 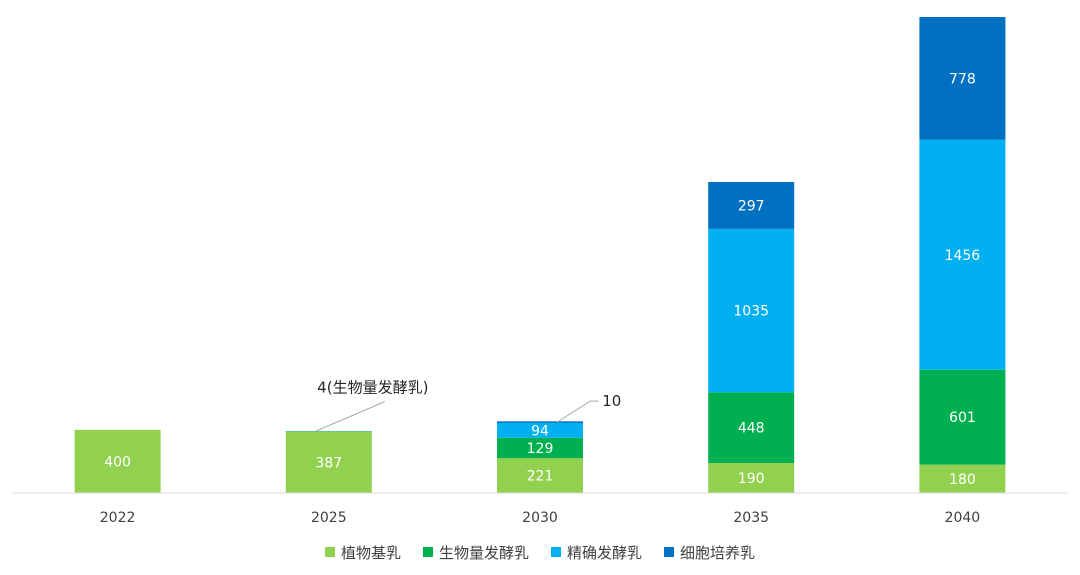 What do you see at coordinates (118, 518) in the screenshot?
I see `x-tick-label: 2022` at bounding box center [118, 518].